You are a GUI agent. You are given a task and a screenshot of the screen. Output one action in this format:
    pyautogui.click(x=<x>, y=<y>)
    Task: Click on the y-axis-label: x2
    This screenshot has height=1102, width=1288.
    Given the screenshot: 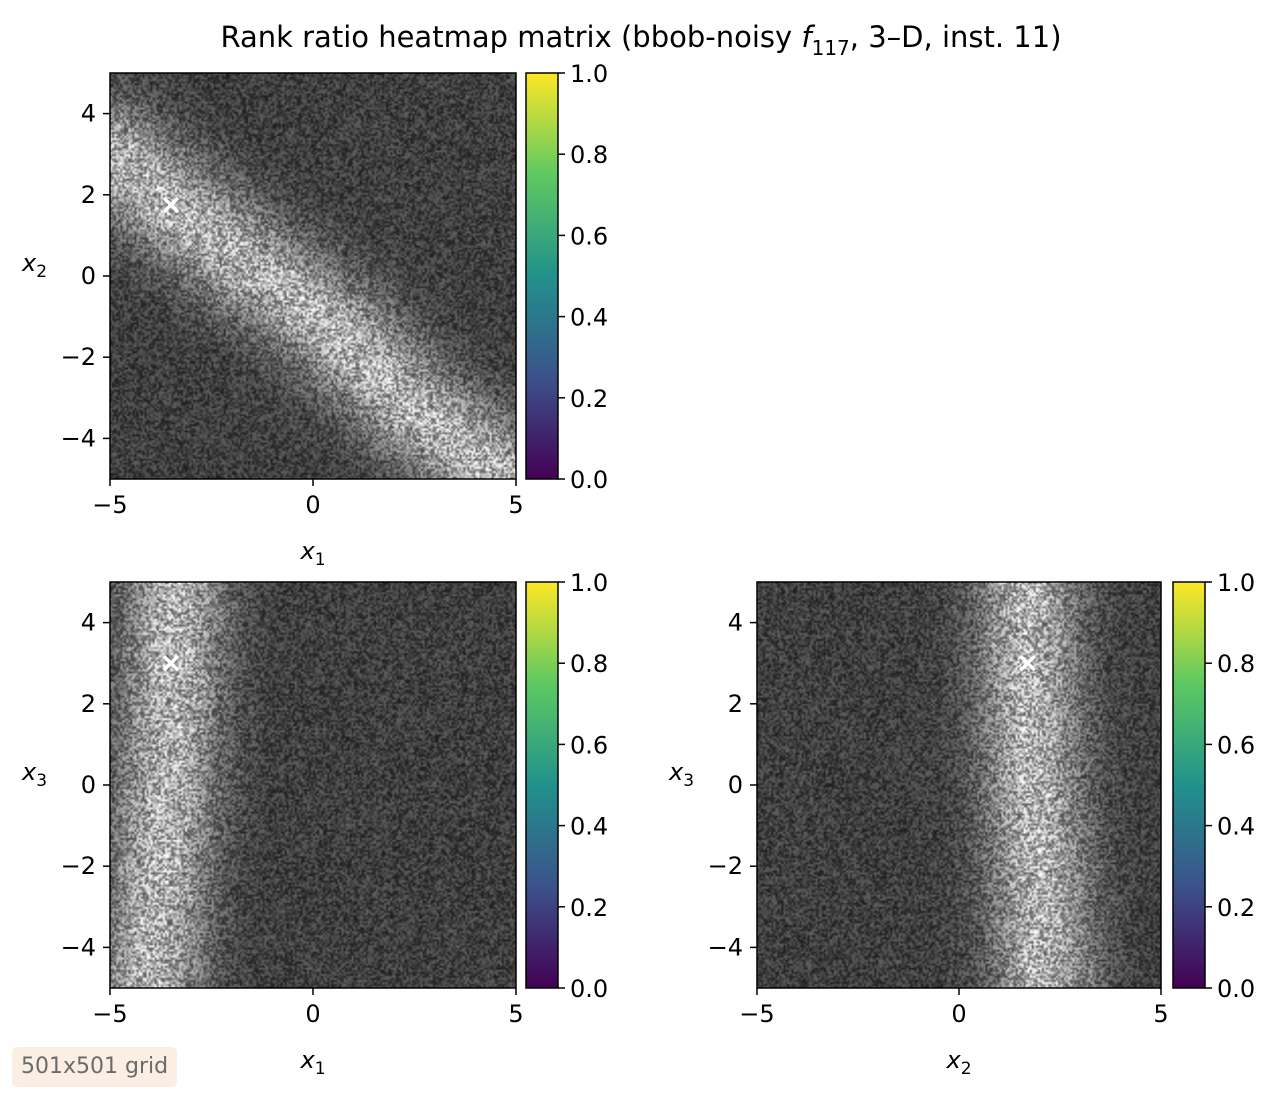 What is the action you would take?
    pyautogui.click(x=34, y=265)
    